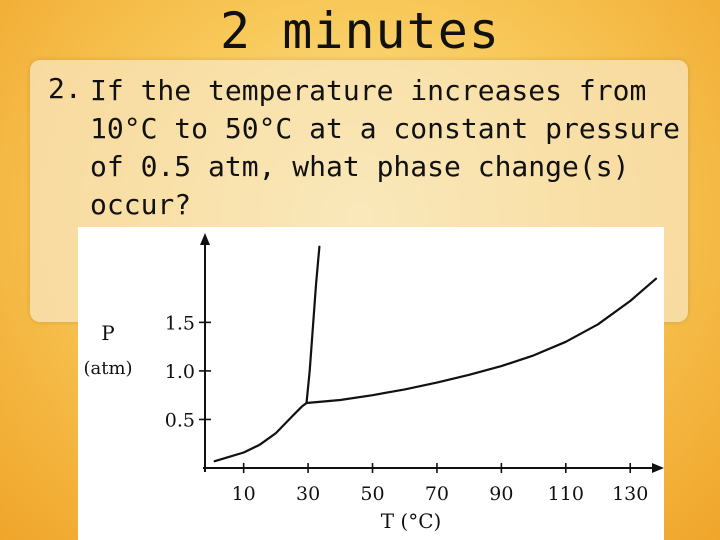 The height and width of the screenshot is (540, 720). I want to click on y-axis-arrow, so click(205, 239).